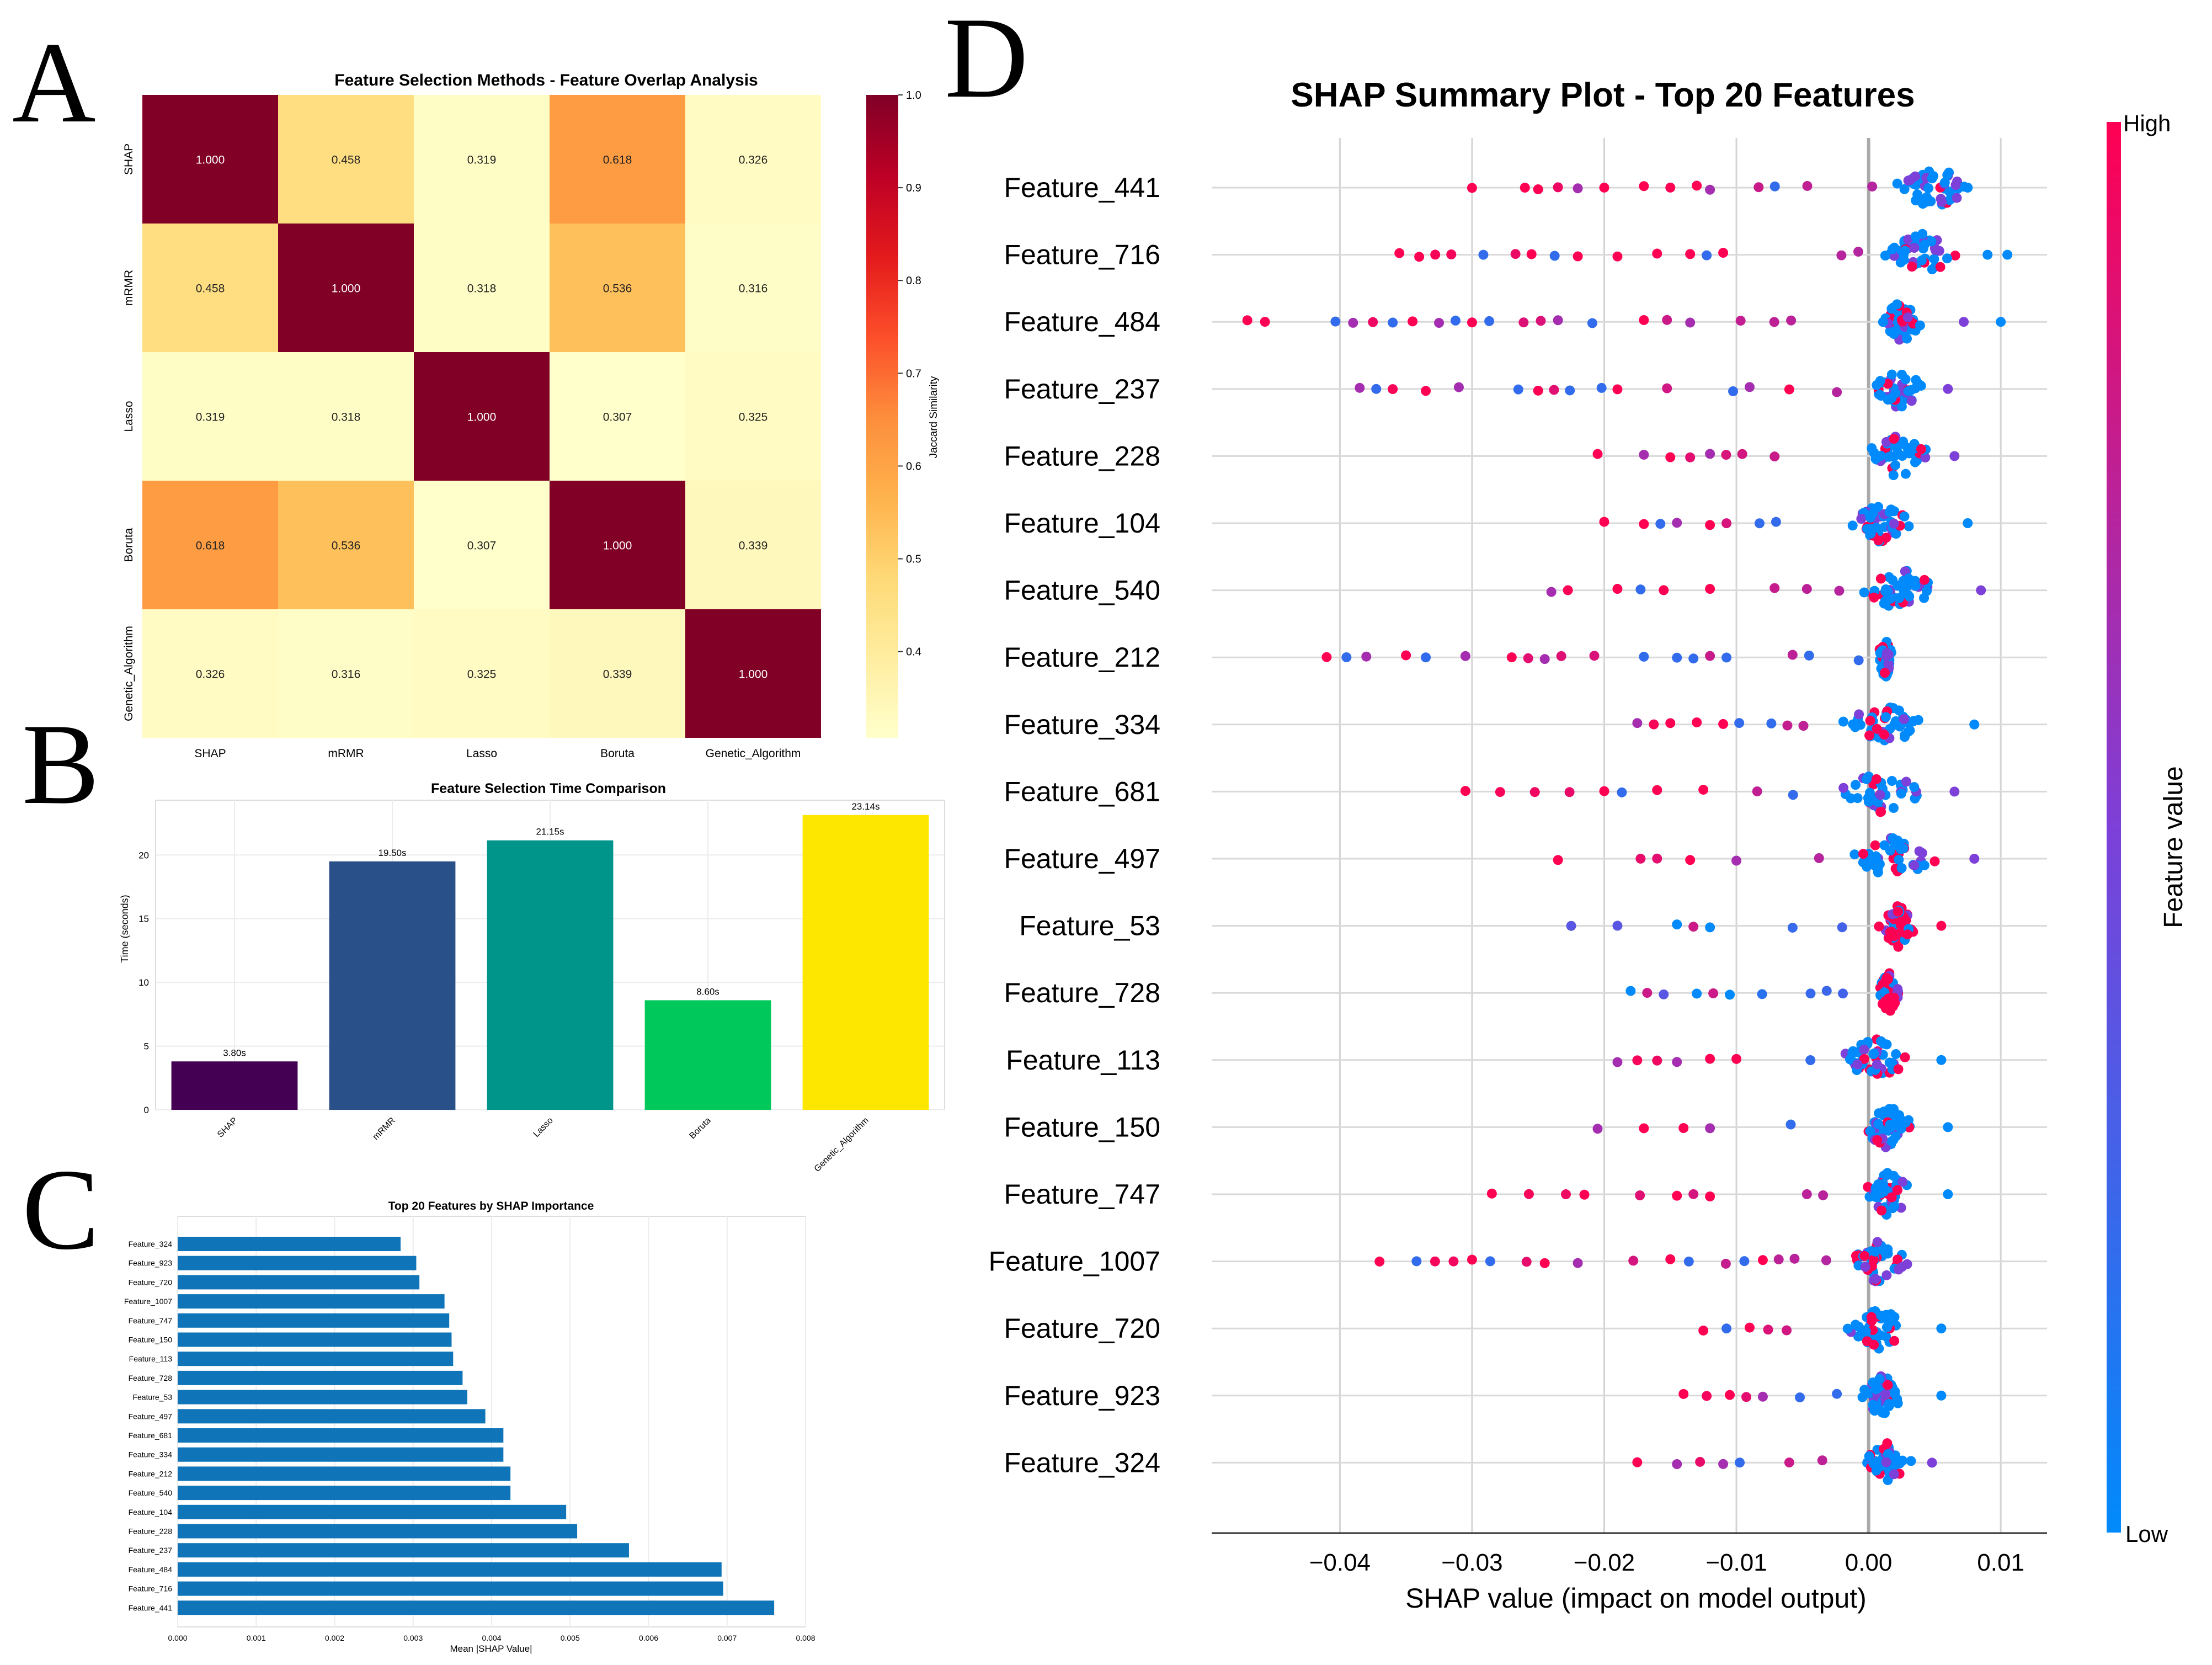  What do you see at coordinates (753, 675) in the screenshot?
I see `heatmap-cell-value: 1.000` at bounding box center [753, 675].